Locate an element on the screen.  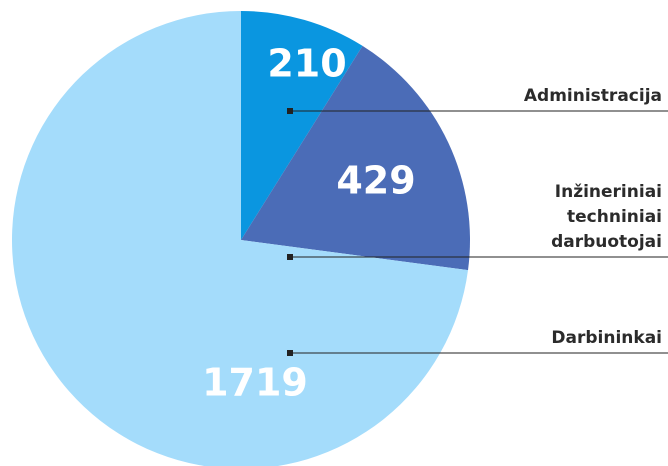
value-label: 210 is located at coordinates (306, 64).